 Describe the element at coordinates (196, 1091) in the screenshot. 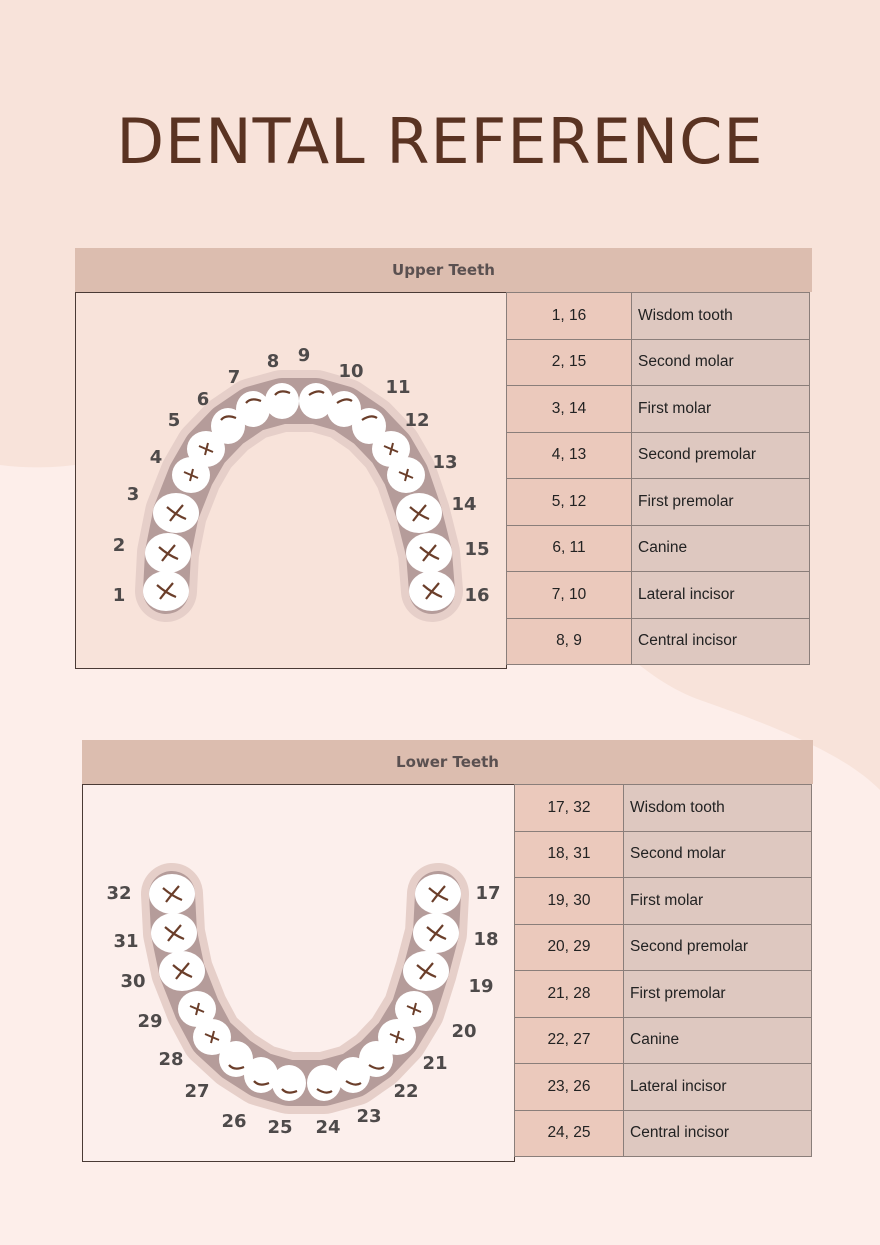

I see `tooth-number-label: 27` at that location.